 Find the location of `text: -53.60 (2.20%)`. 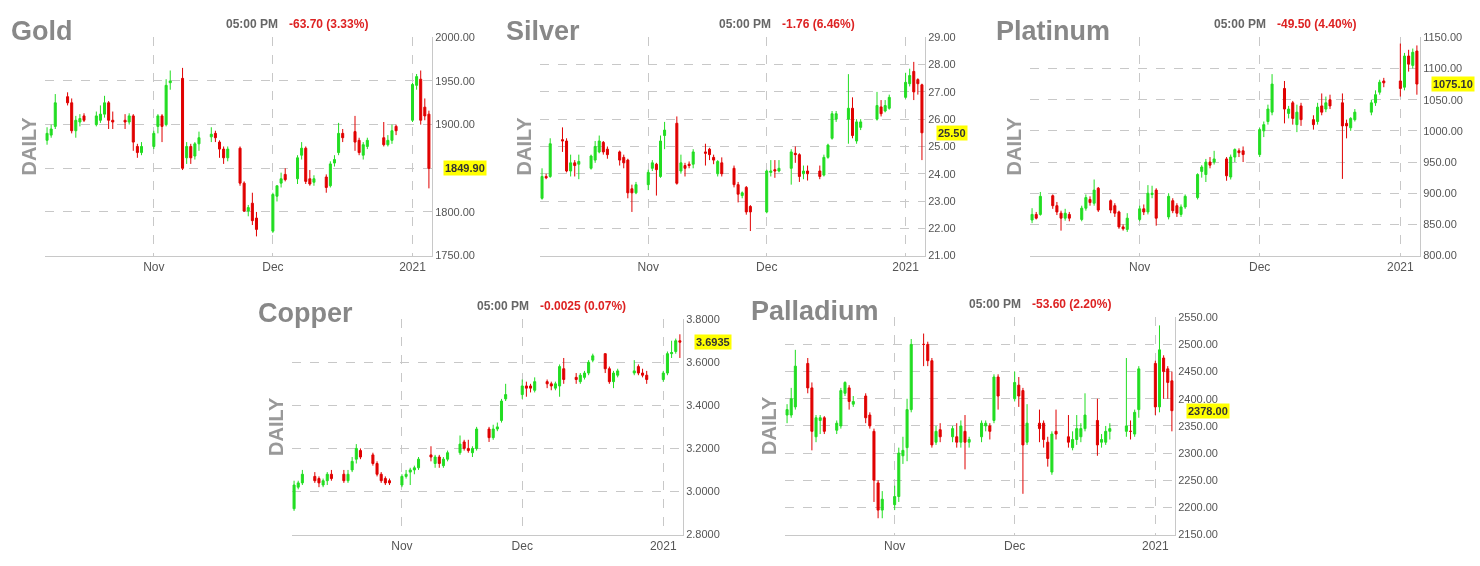

text: -53.60 (2.20%) is located at coordinates (1072, 304).